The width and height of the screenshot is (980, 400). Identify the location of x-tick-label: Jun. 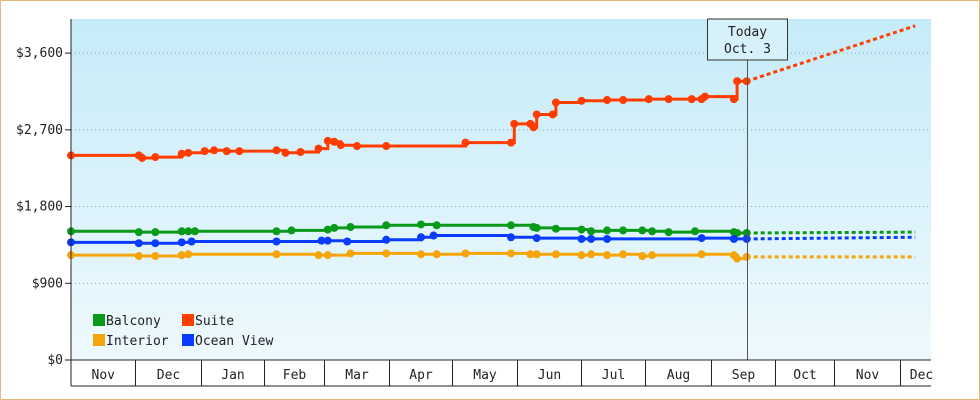
(549, 375).